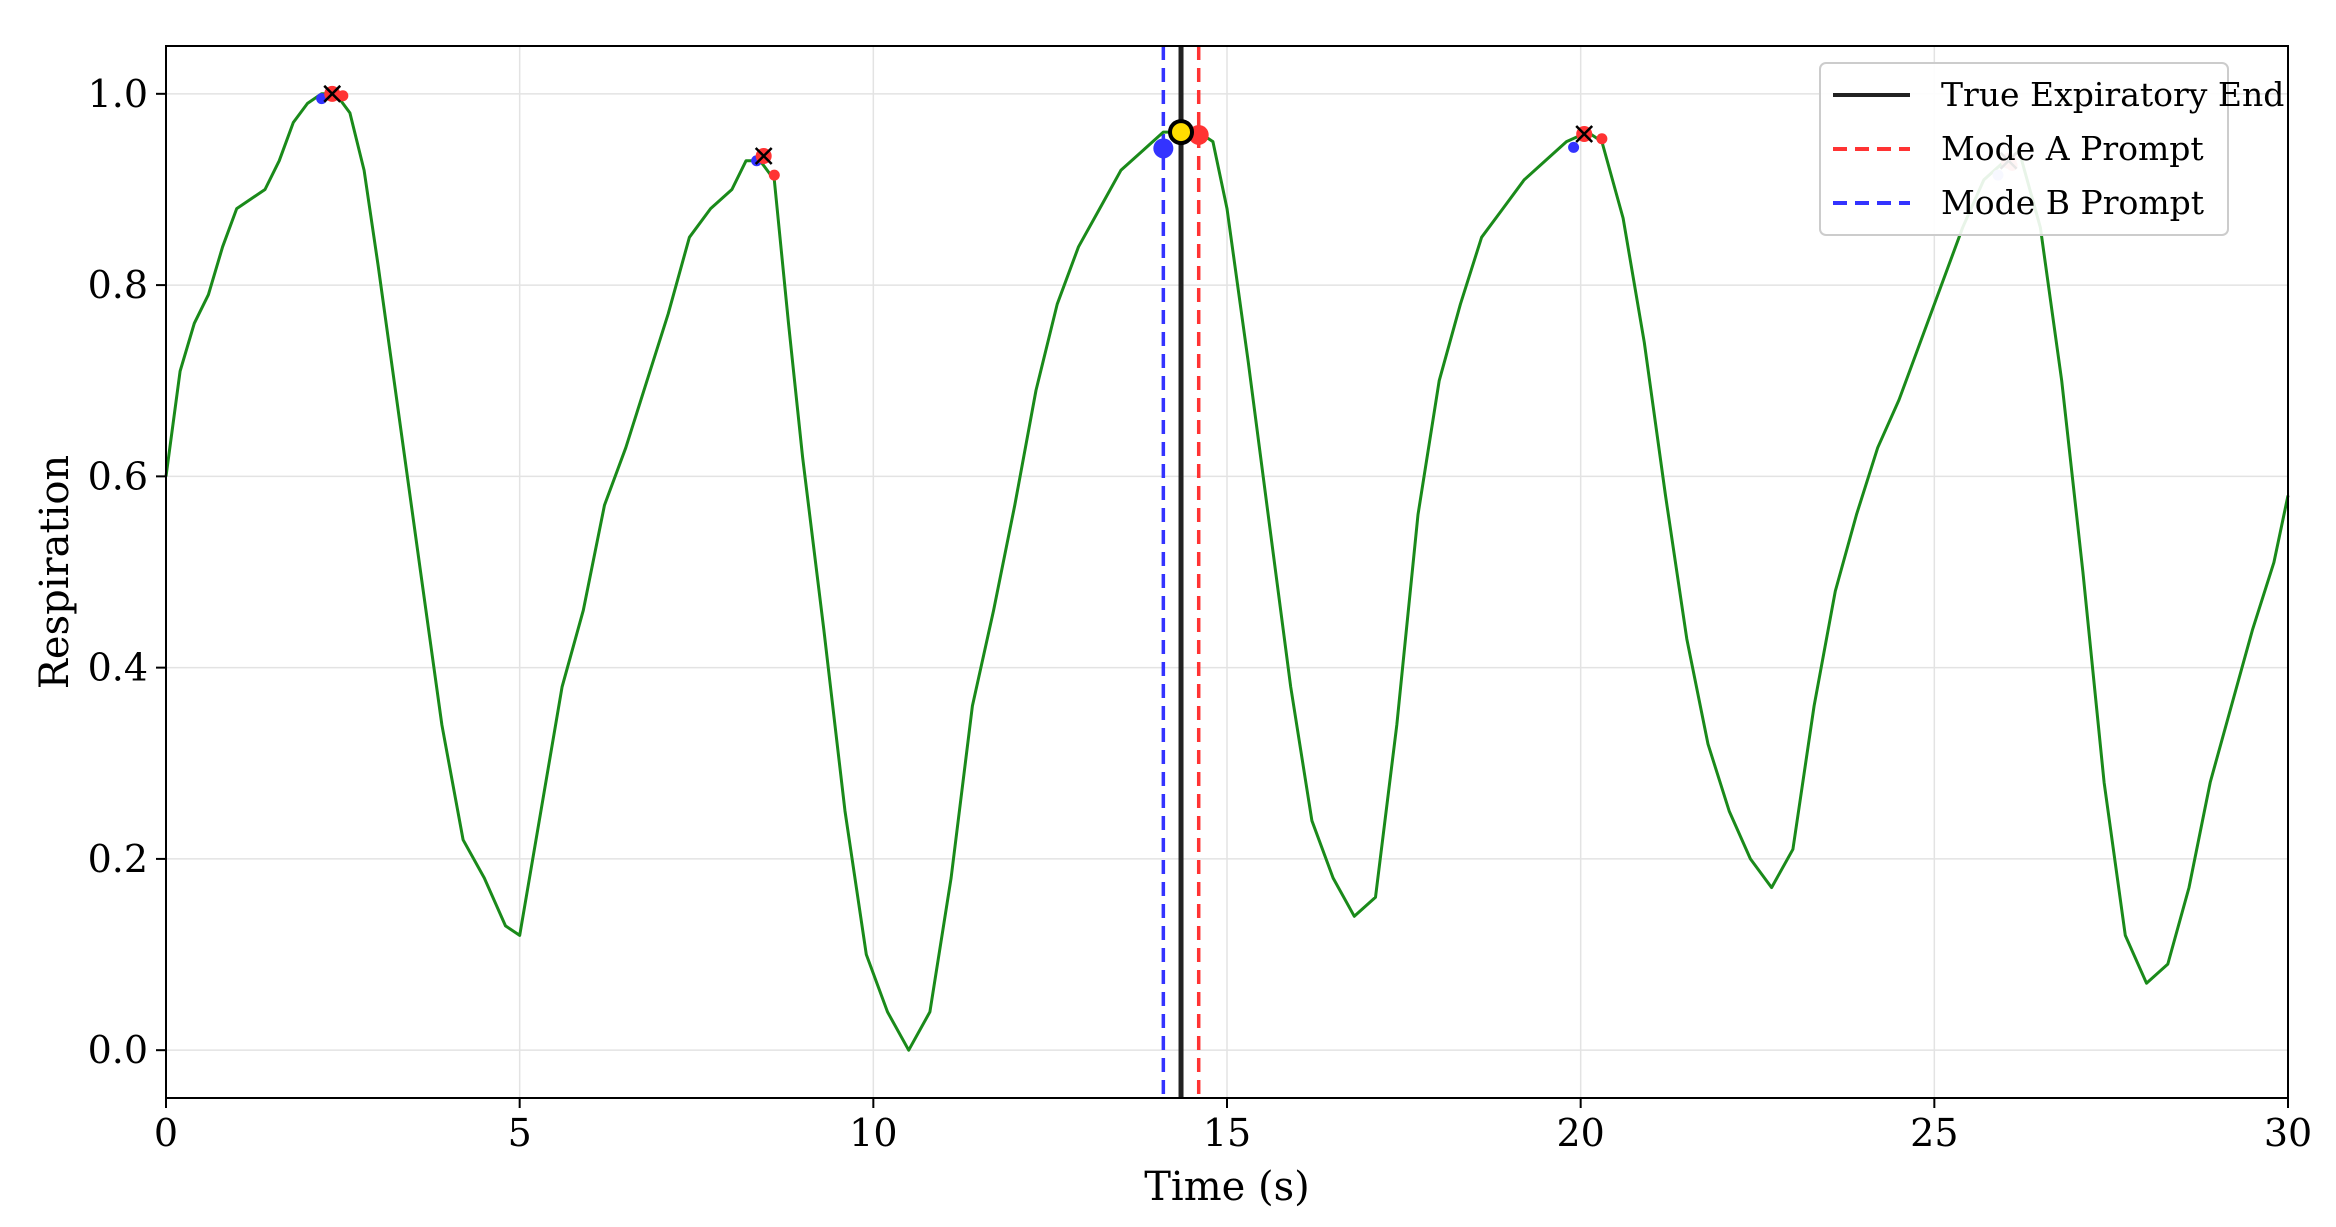 The height and width of the screenshot is (1227, 2336). What do you see at coordinates (2072, 148) in the screenshot?
I see `legend-label-mode-a: Mode A Prompt` at bounding box center [2072, 148].